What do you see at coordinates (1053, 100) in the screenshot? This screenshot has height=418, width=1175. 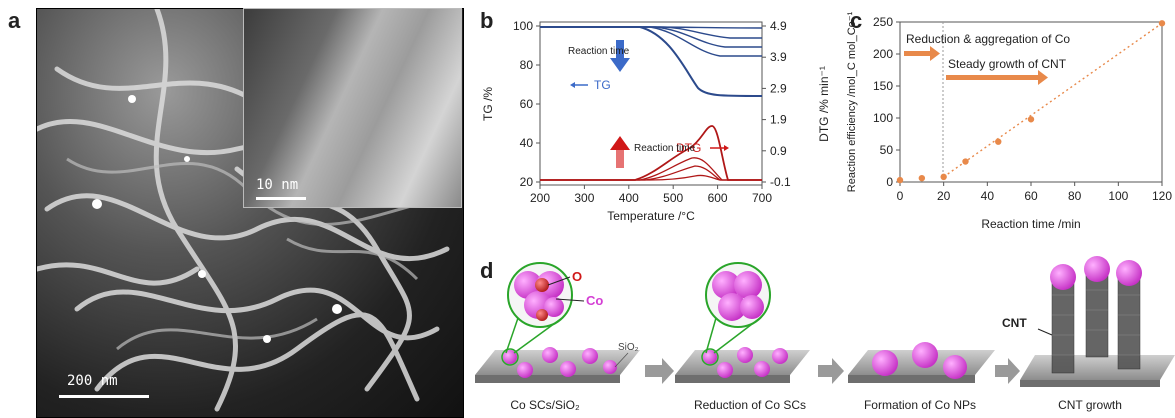 I see `fit-line` at bounding box center [1053, 100].